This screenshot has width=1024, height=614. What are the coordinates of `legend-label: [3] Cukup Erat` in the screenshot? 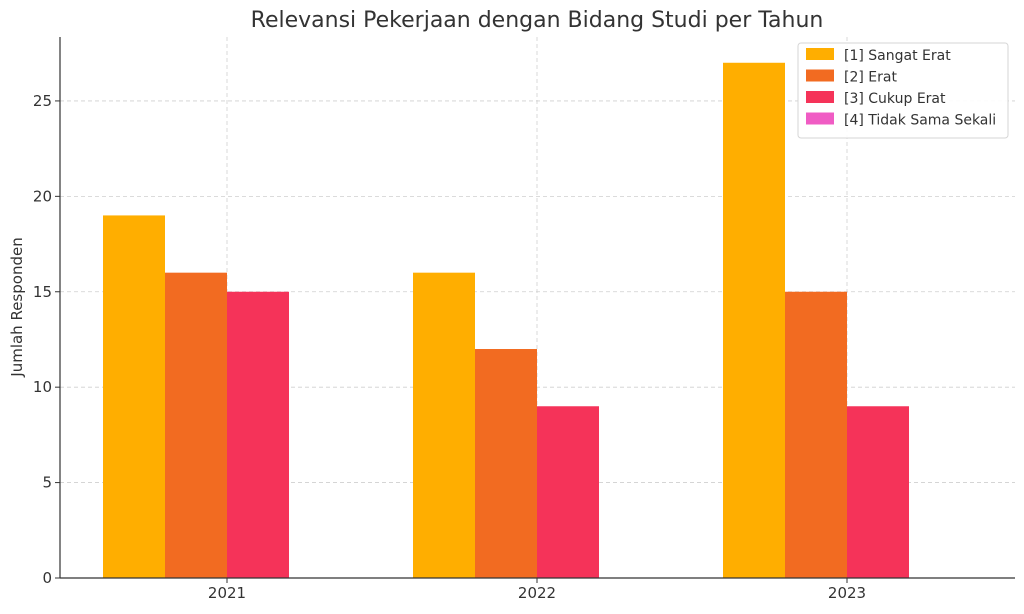 It's located at (895, 99).